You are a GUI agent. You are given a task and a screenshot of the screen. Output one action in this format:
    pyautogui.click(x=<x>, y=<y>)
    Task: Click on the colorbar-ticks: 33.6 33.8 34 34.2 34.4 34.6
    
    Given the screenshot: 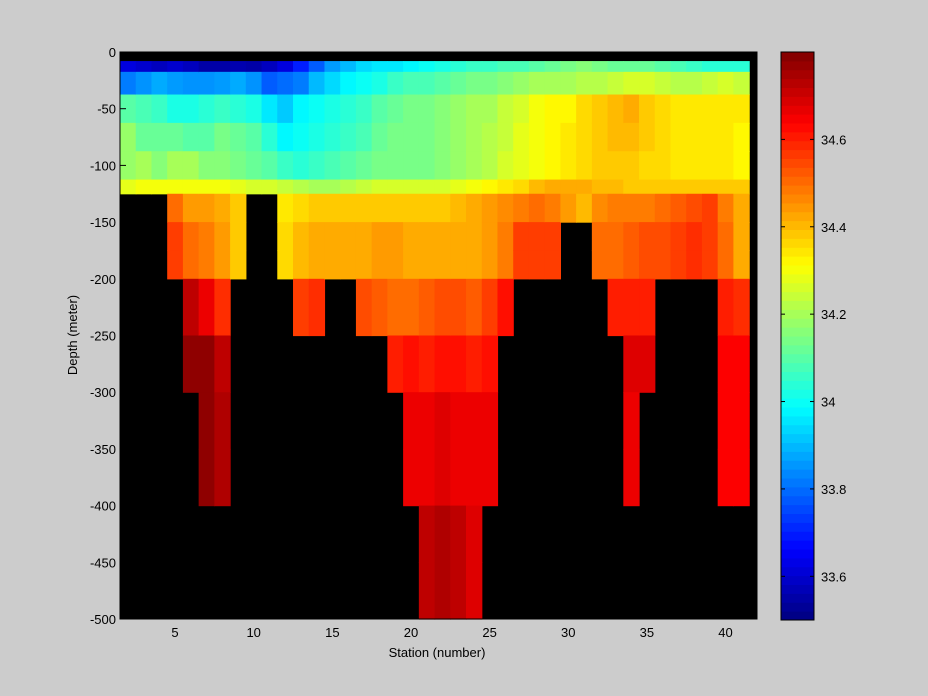 What is the action you would take?
    pyautogui.click(x=813, y=358)
    